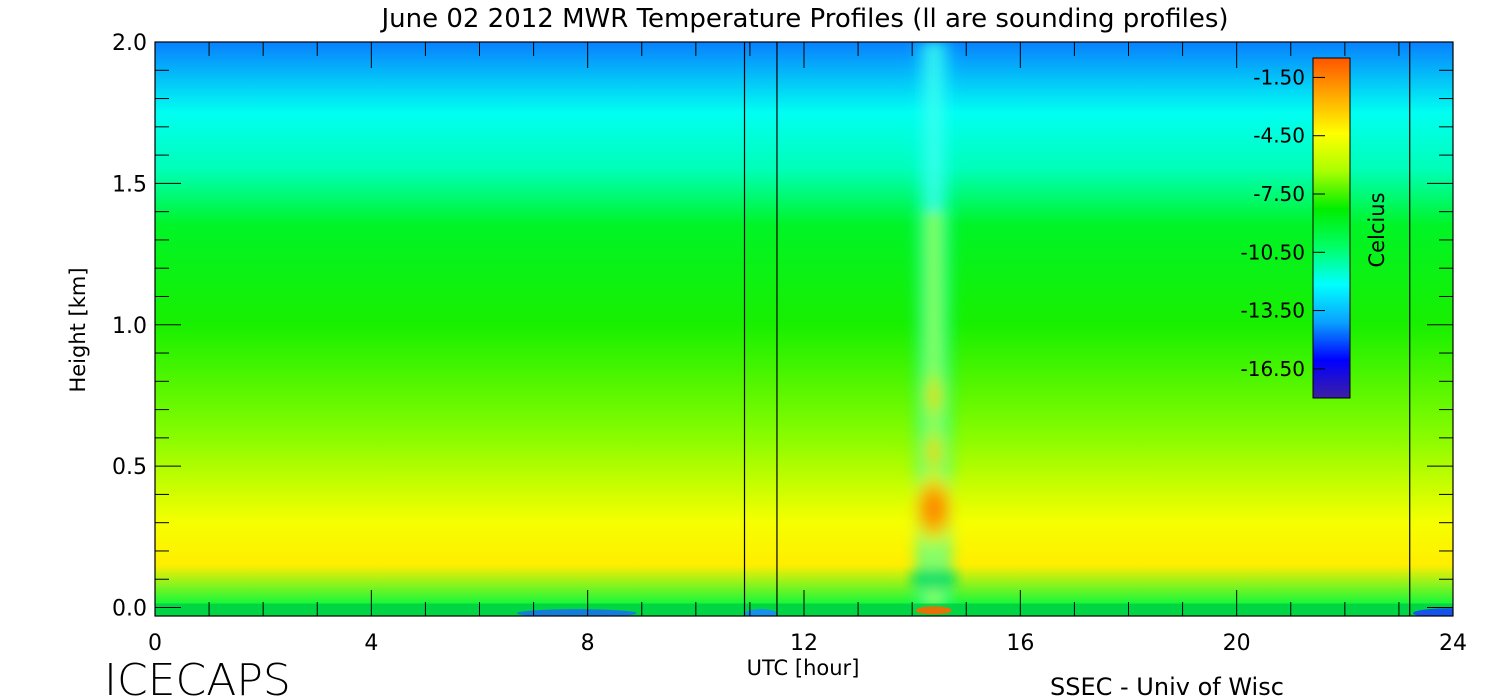 The image size is (1500, 700). I want to click on colorbar-tick-label: -13.50, so click(1273, 311).